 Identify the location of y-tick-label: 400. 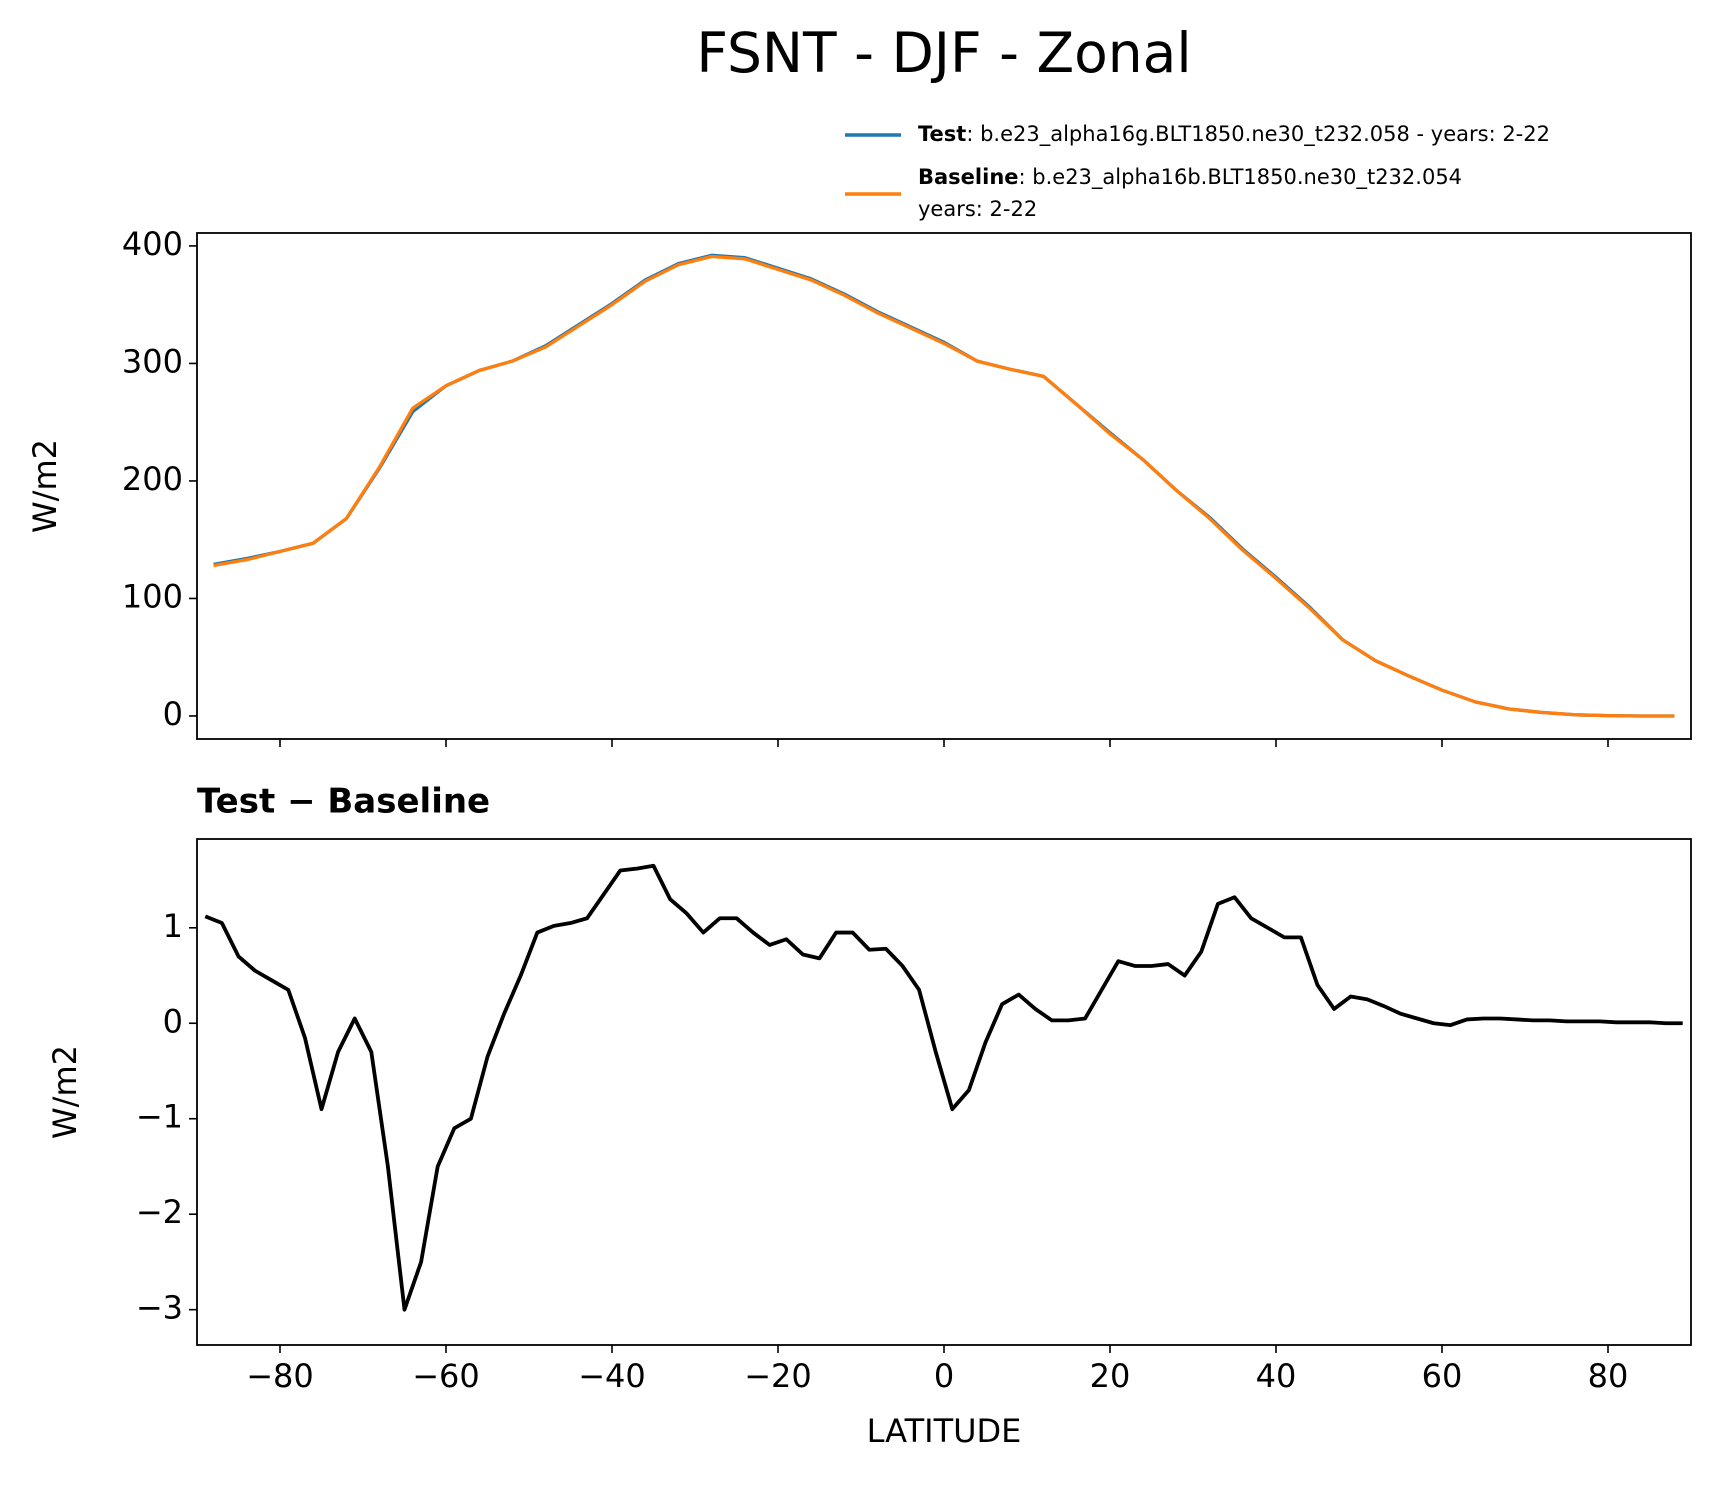
(152, 244).